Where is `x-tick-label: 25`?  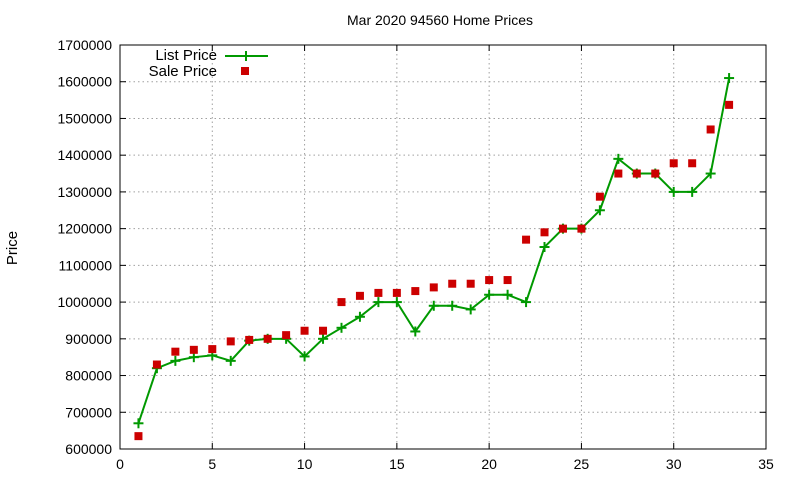
x-tick-label: 25 is located at coordinates (582, 464).